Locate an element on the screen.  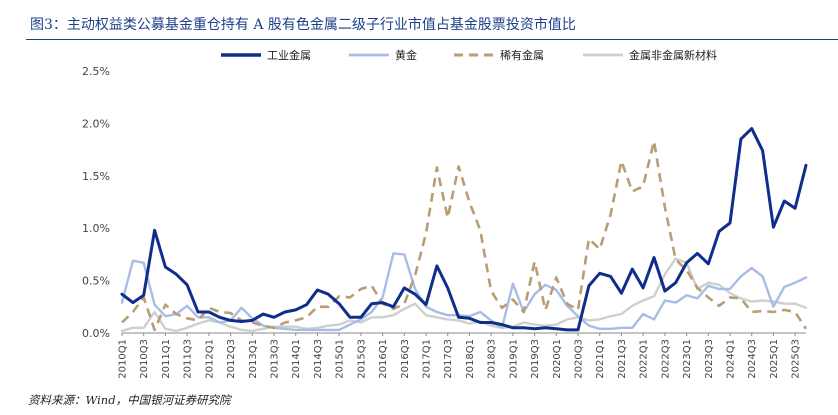
x-tick-label: 2019Q1 is located at coordinates (513, 359).